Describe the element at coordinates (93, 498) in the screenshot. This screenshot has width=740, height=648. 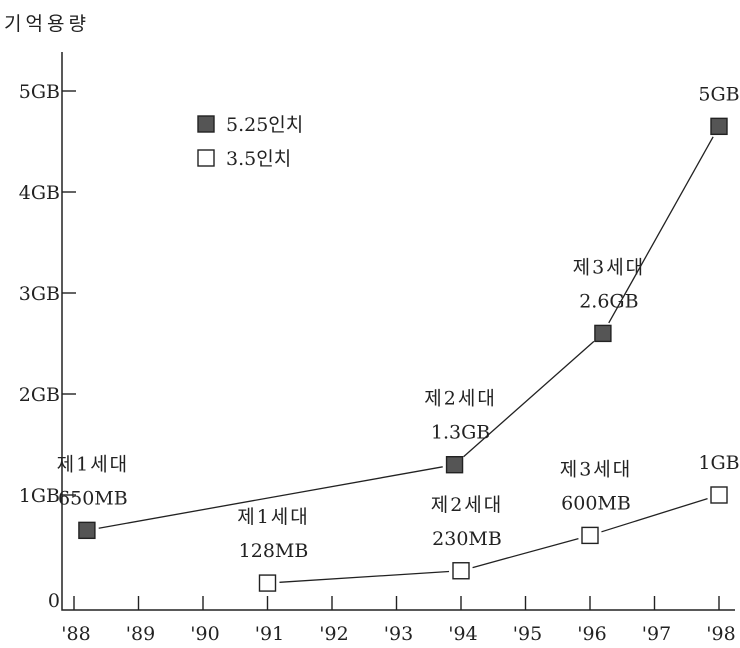
I see `point-value-label: 650MB` at that location.